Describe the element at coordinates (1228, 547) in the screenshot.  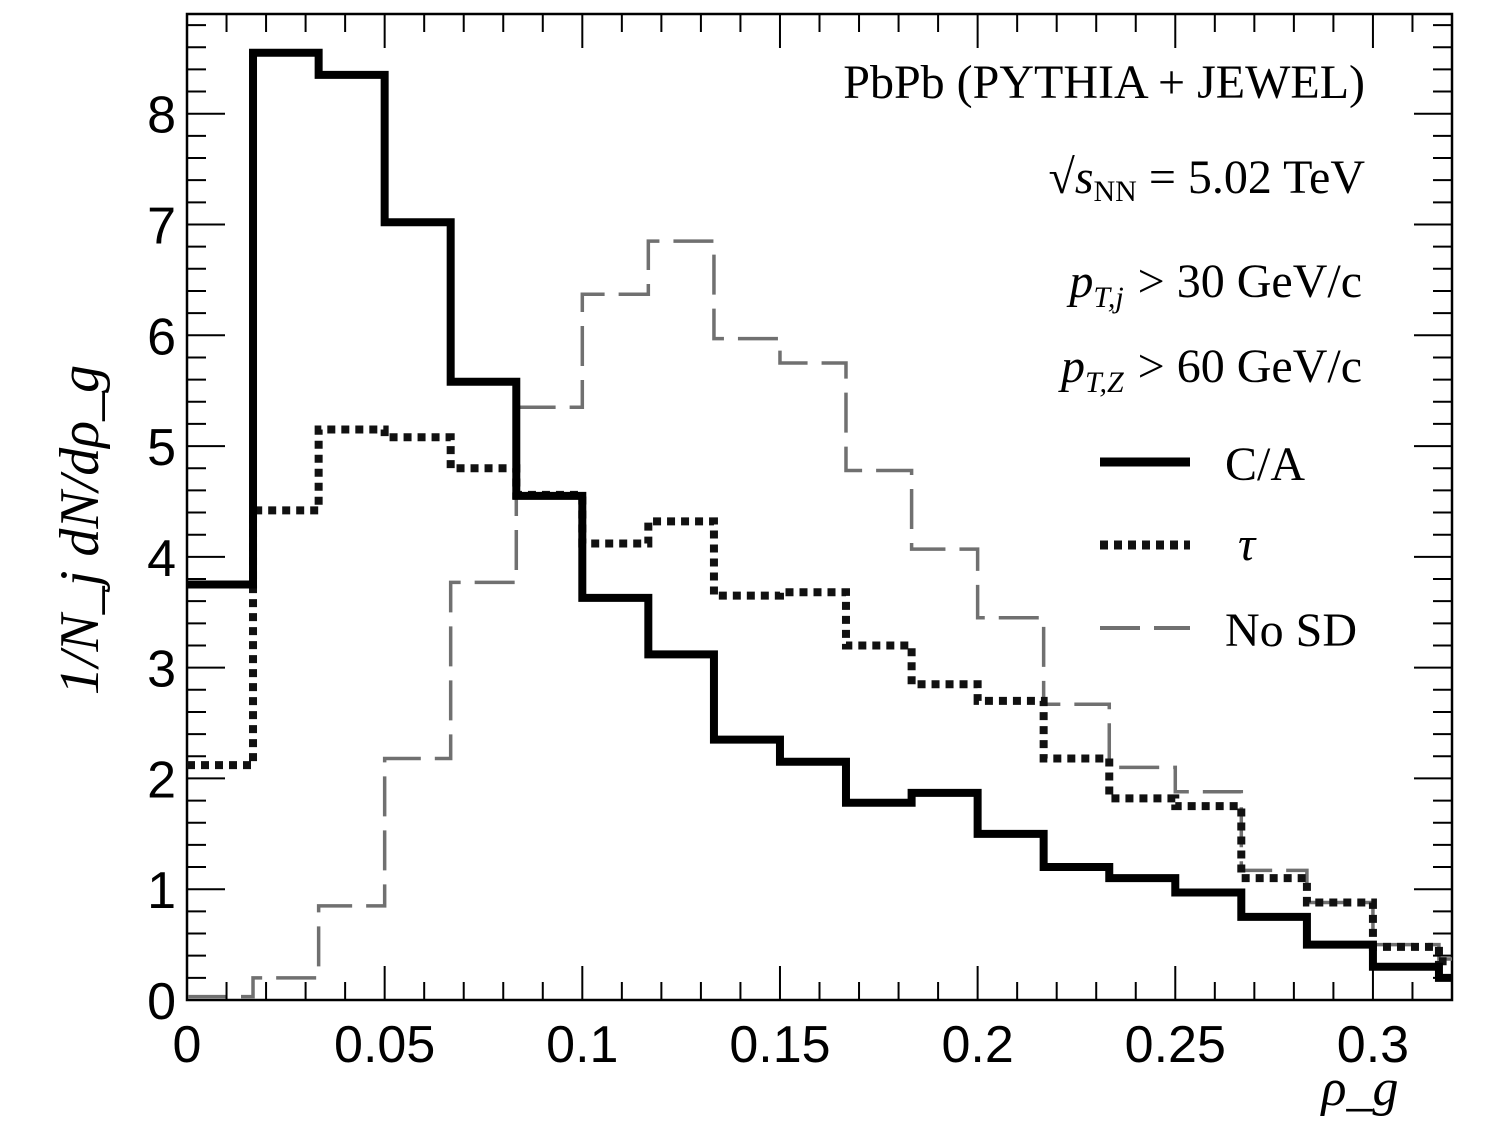
I see `legend: C/A τ No SD` at that location.